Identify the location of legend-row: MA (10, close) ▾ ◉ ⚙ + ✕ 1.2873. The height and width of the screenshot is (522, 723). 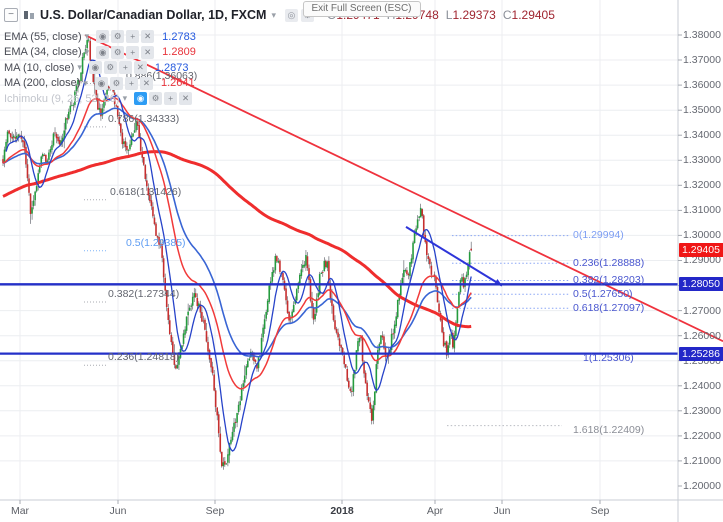
(100, 68).